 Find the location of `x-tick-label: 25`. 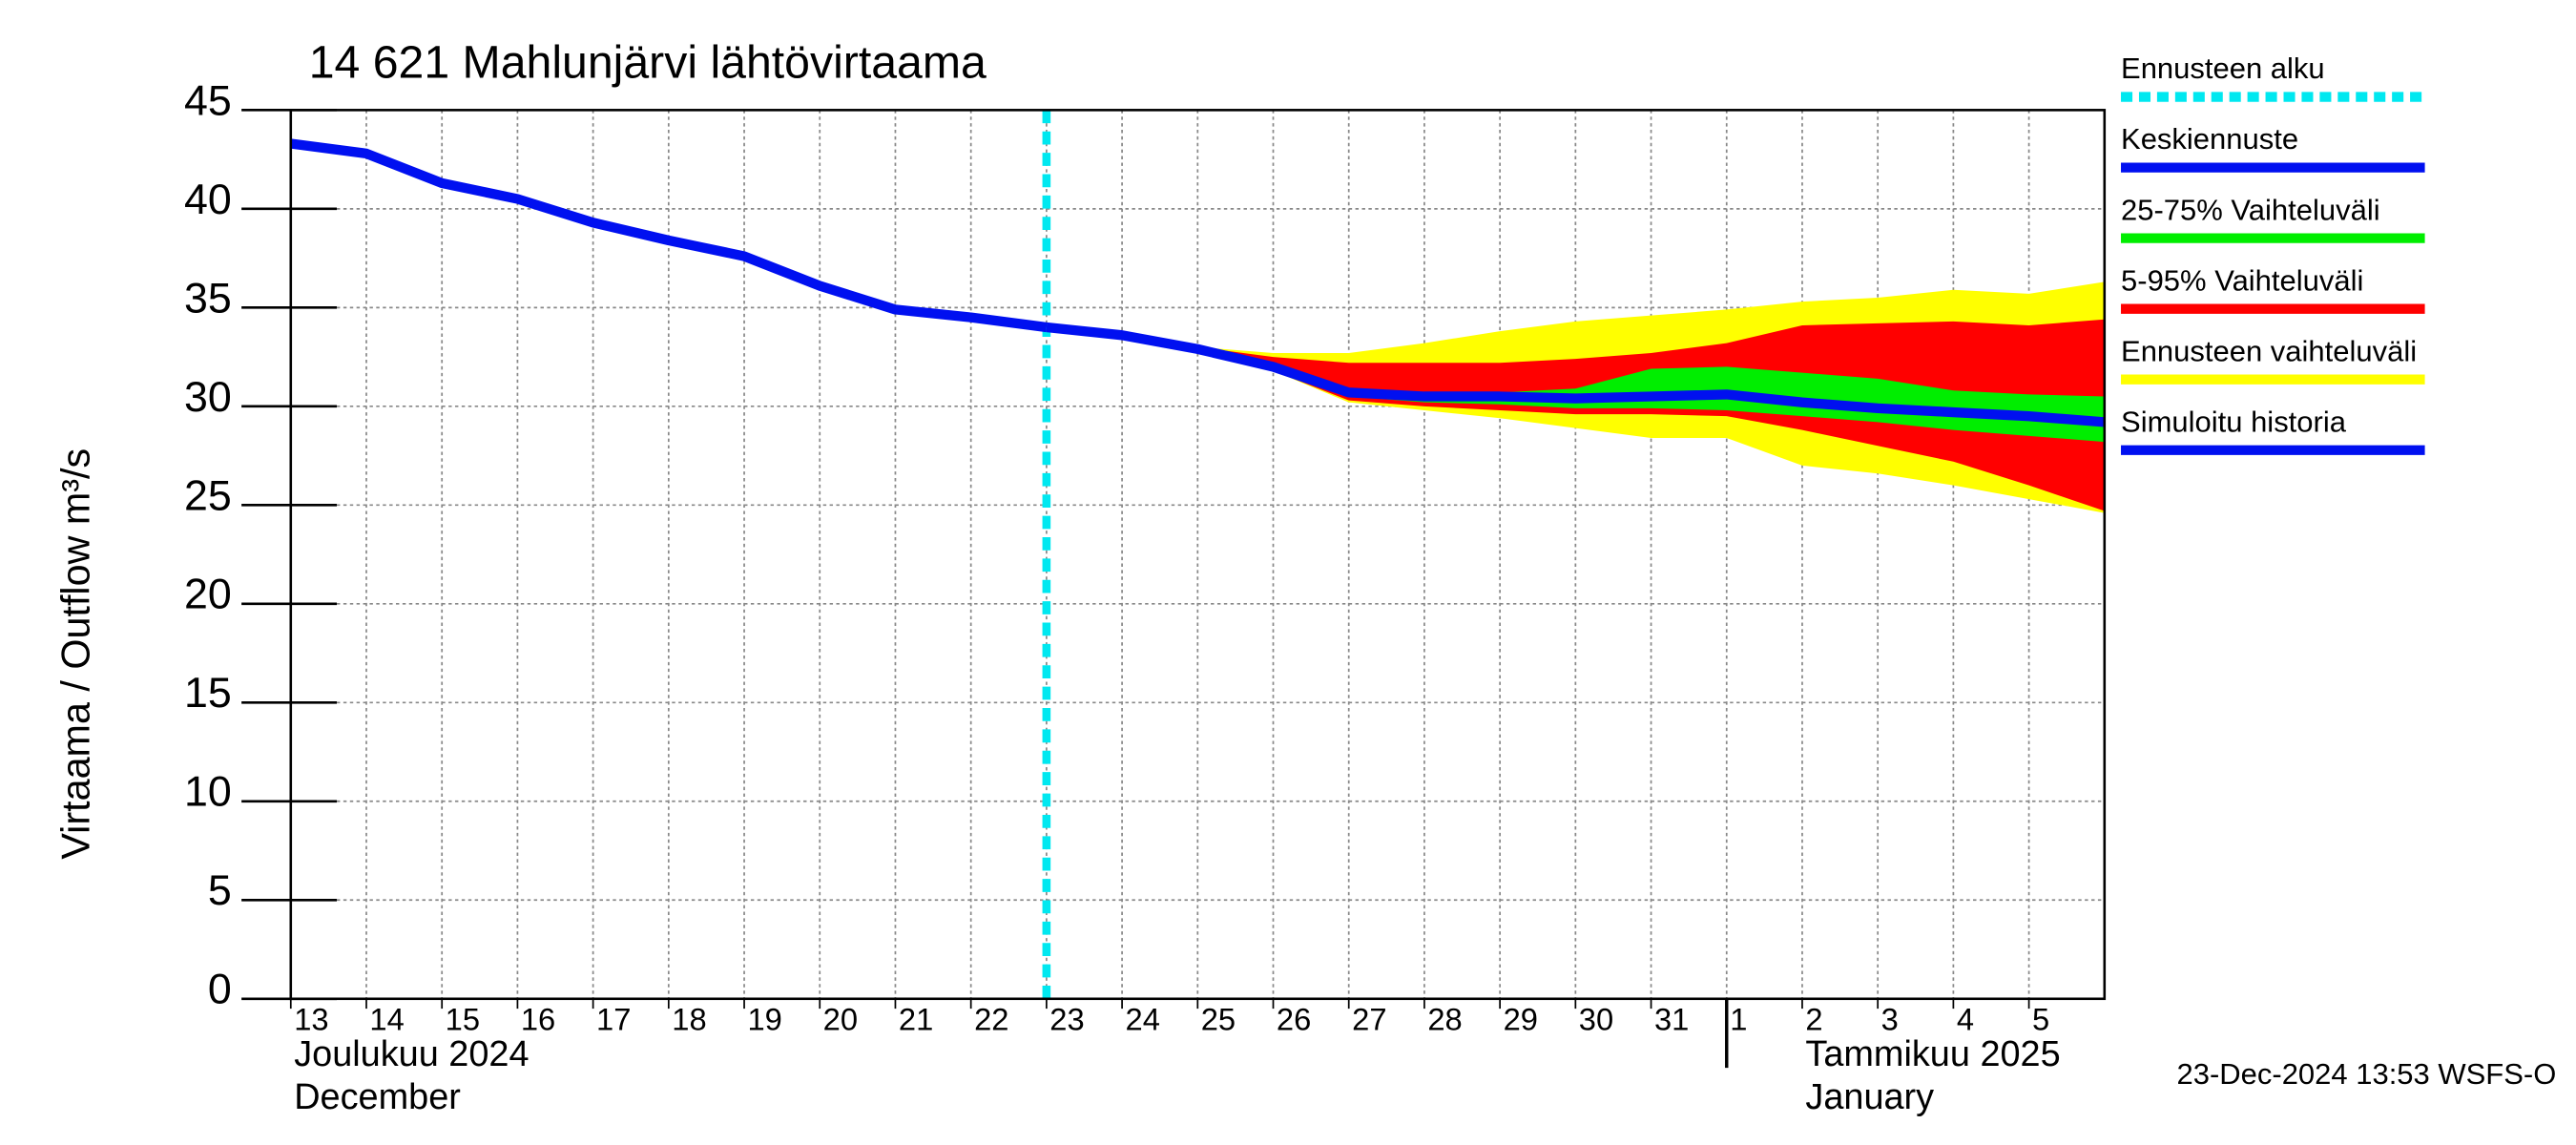

x-tick-label: 25 is located at coordinates (1218, 1019).